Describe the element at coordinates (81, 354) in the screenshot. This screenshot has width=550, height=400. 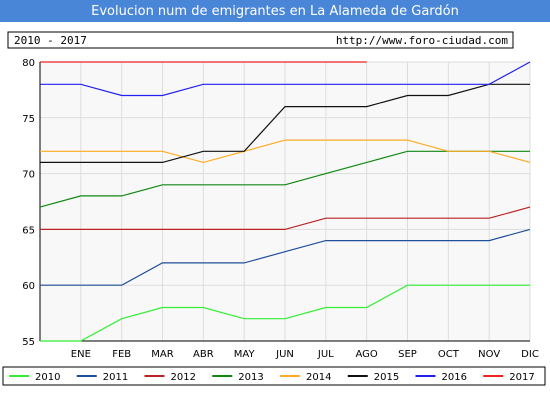
I see `x-tick-label: ENE` at that location.